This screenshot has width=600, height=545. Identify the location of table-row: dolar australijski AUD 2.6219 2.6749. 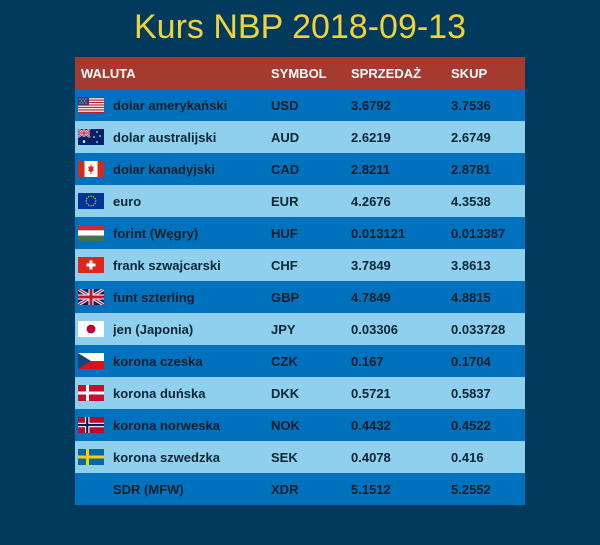
(300, 137).